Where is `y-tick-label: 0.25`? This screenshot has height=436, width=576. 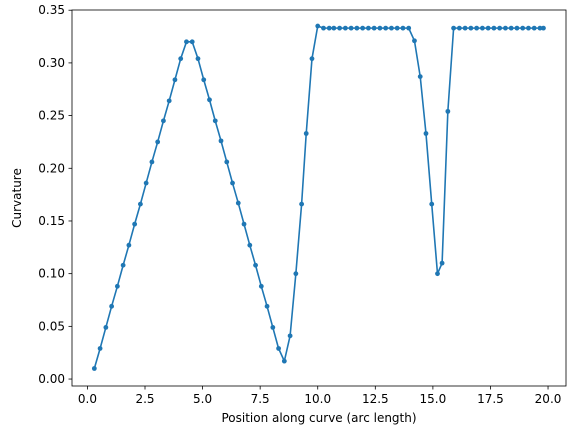
y-tick-label: 0.25 is located at coordinates (51, 116).